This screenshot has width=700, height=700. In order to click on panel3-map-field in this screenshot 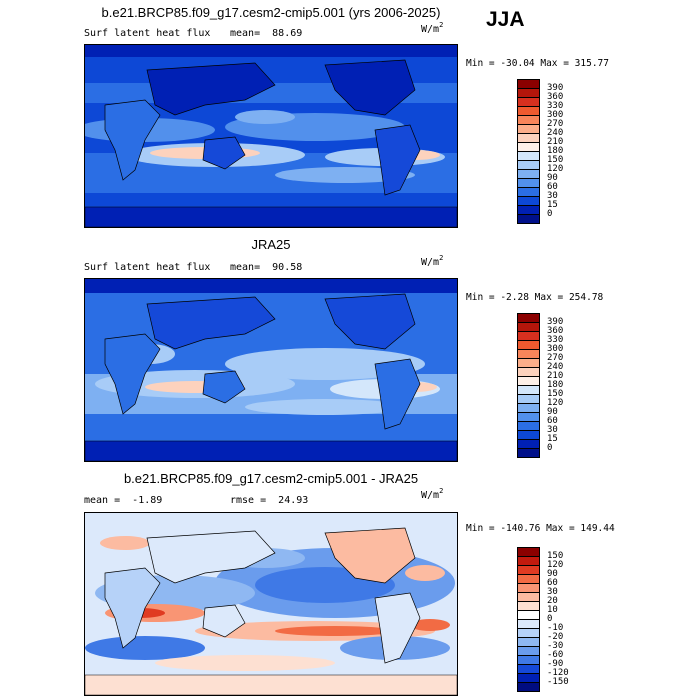, I will do `click(271, 604)`.